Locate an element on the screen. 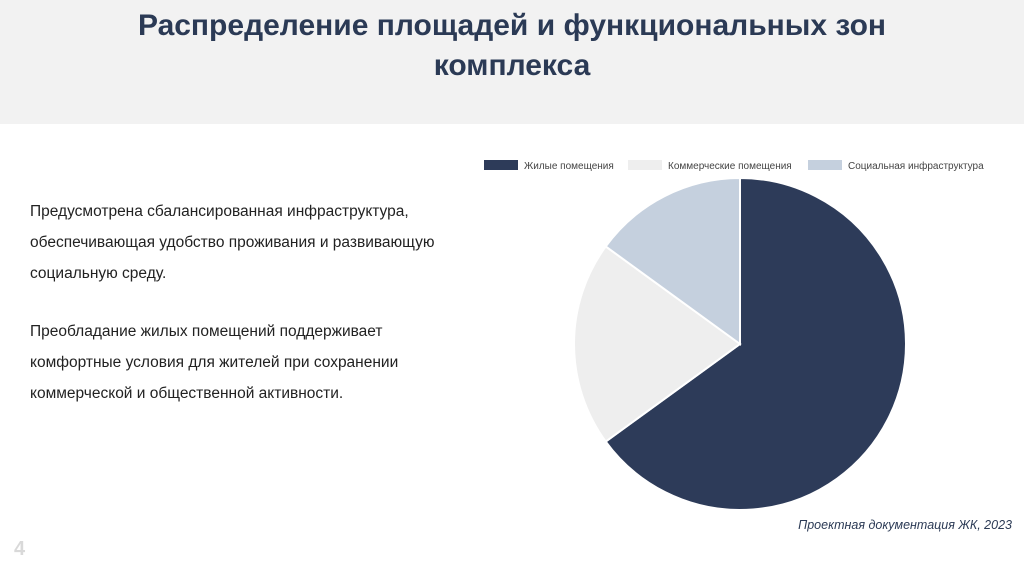 Image resolution: width=1024 pixels, height=574 pixels. page-number: 4 is located at coordinates (20, 549).